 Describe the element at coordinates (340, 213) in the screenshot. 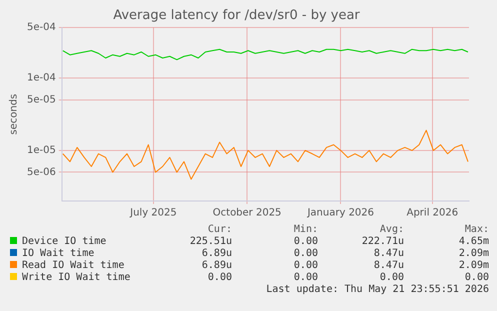

I see `x-tick-label: January 2026` at that location.